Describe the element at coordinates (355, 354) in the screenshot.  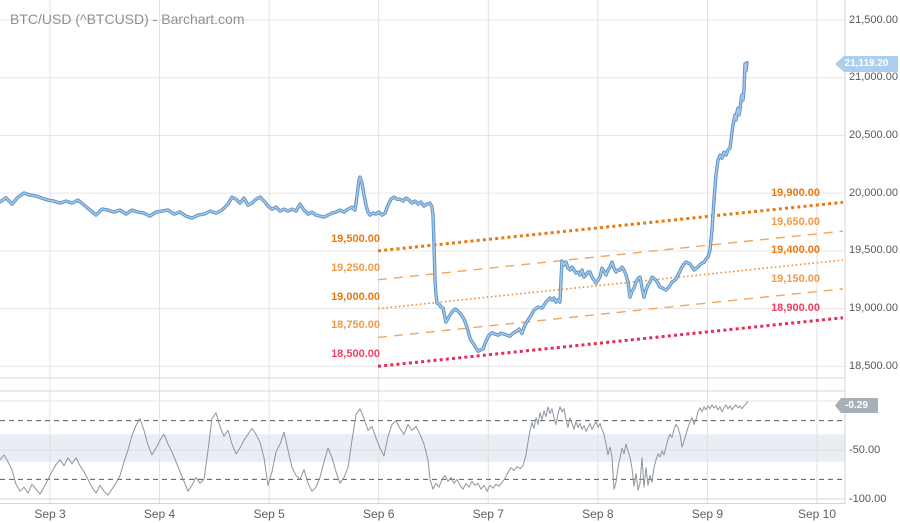
I see `trendline-left-label: 18,500.00` at that location.